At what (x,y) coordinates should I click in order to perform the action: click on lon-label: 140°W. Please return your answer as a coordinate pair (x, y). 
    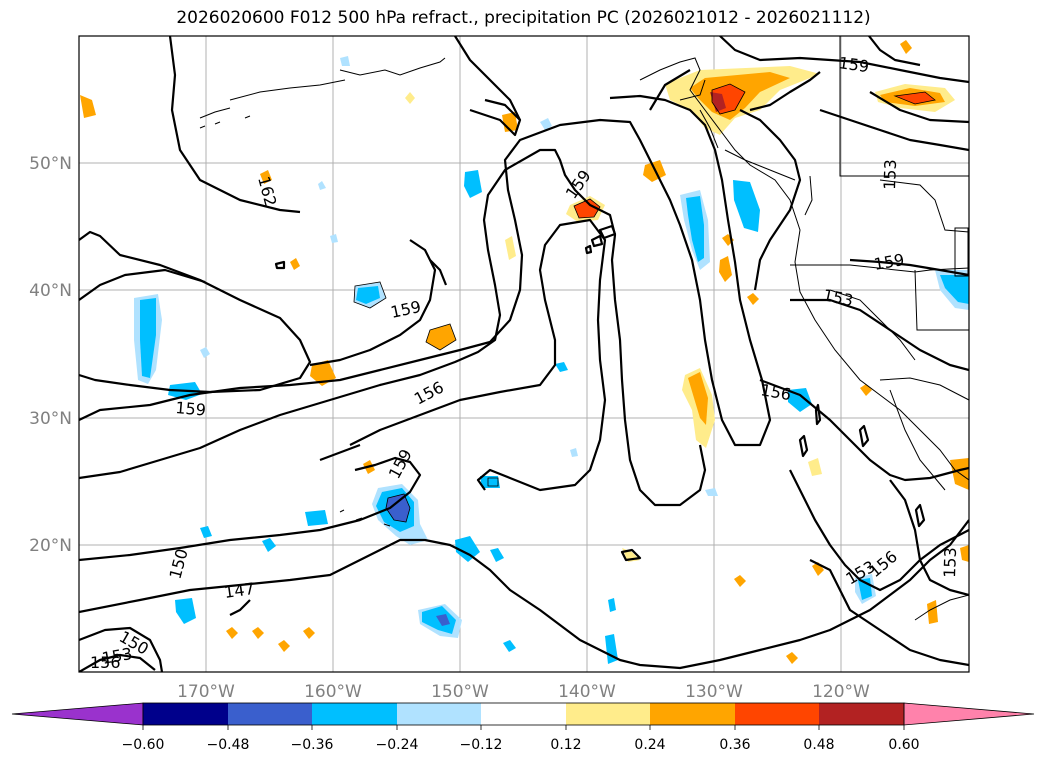
    Looking at the image, I should click on (587, 692).